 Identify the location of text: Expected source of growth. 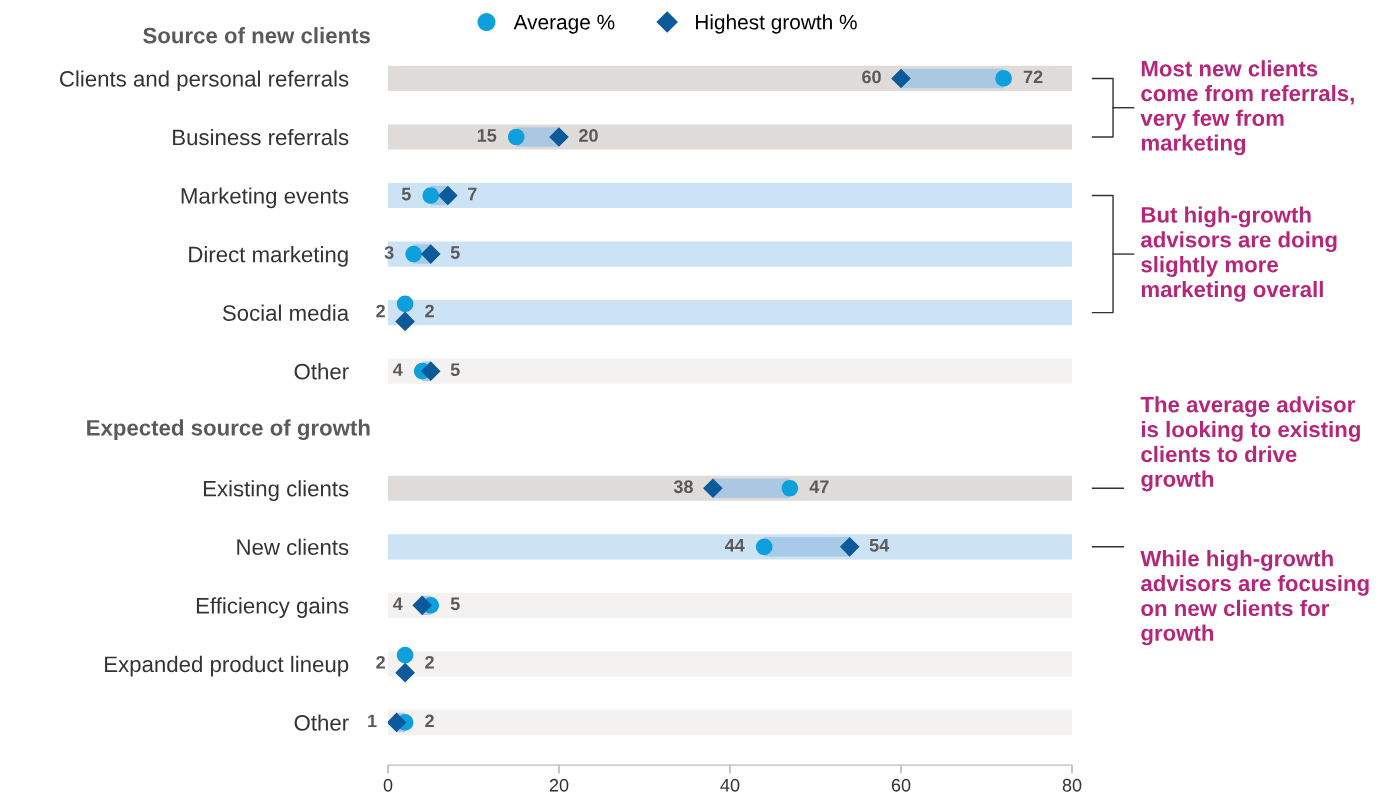
(228, 430).